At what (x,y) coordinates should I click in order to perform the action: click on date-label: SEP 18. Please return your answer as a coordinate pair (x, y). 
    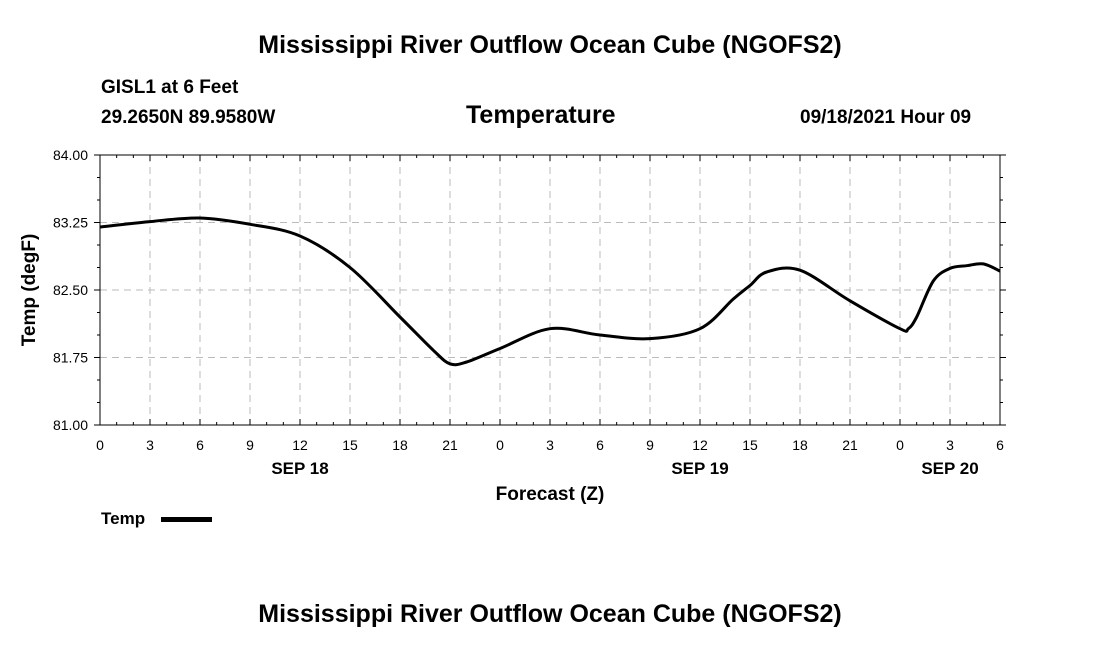
    Looking at the image, I should click on (299, 468).